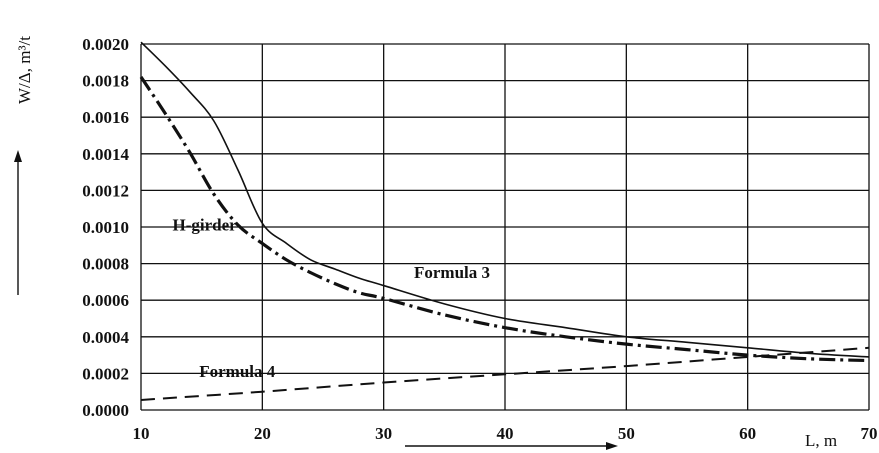 This screenshot has width=879, height=453. What do you see at coordinates (262, 433) in the screenshot?
I see `x-tick-label: 20` at bounding box center [262, 433].